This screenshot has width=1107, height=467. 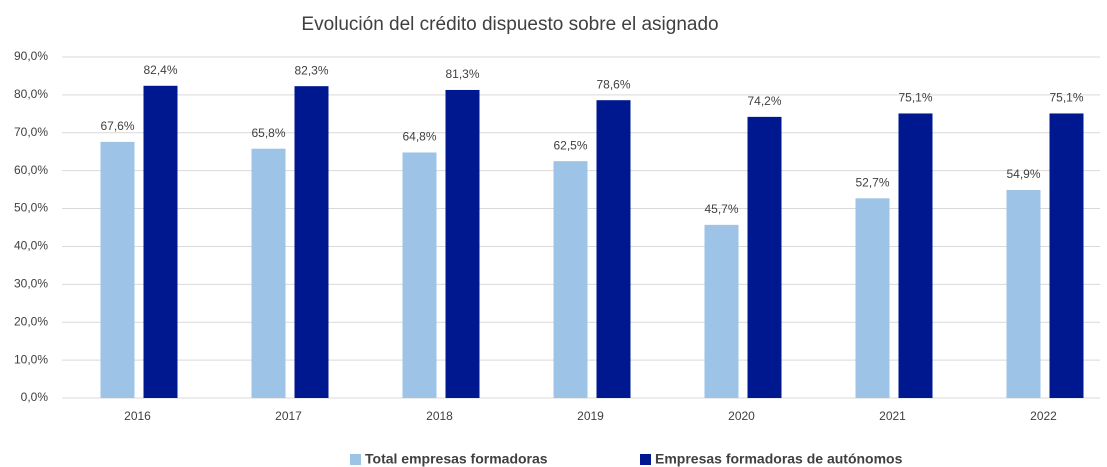 I want to click on y-tick-label: 90,0%, so click(x=31, y=56).